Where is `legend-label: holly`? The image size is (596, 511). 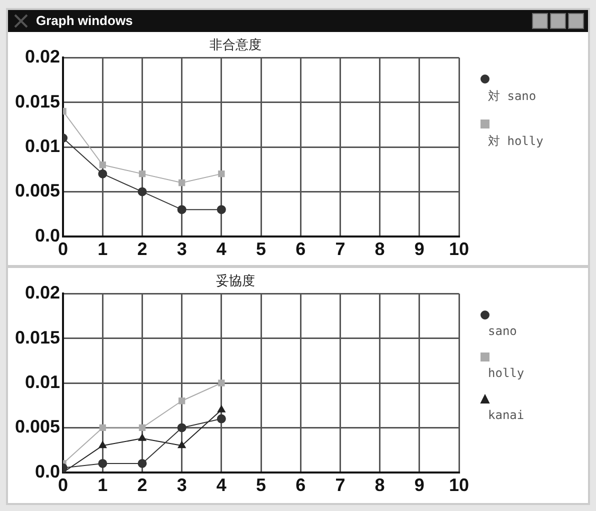
legend-label: holly is located at coordinates (505, 373).